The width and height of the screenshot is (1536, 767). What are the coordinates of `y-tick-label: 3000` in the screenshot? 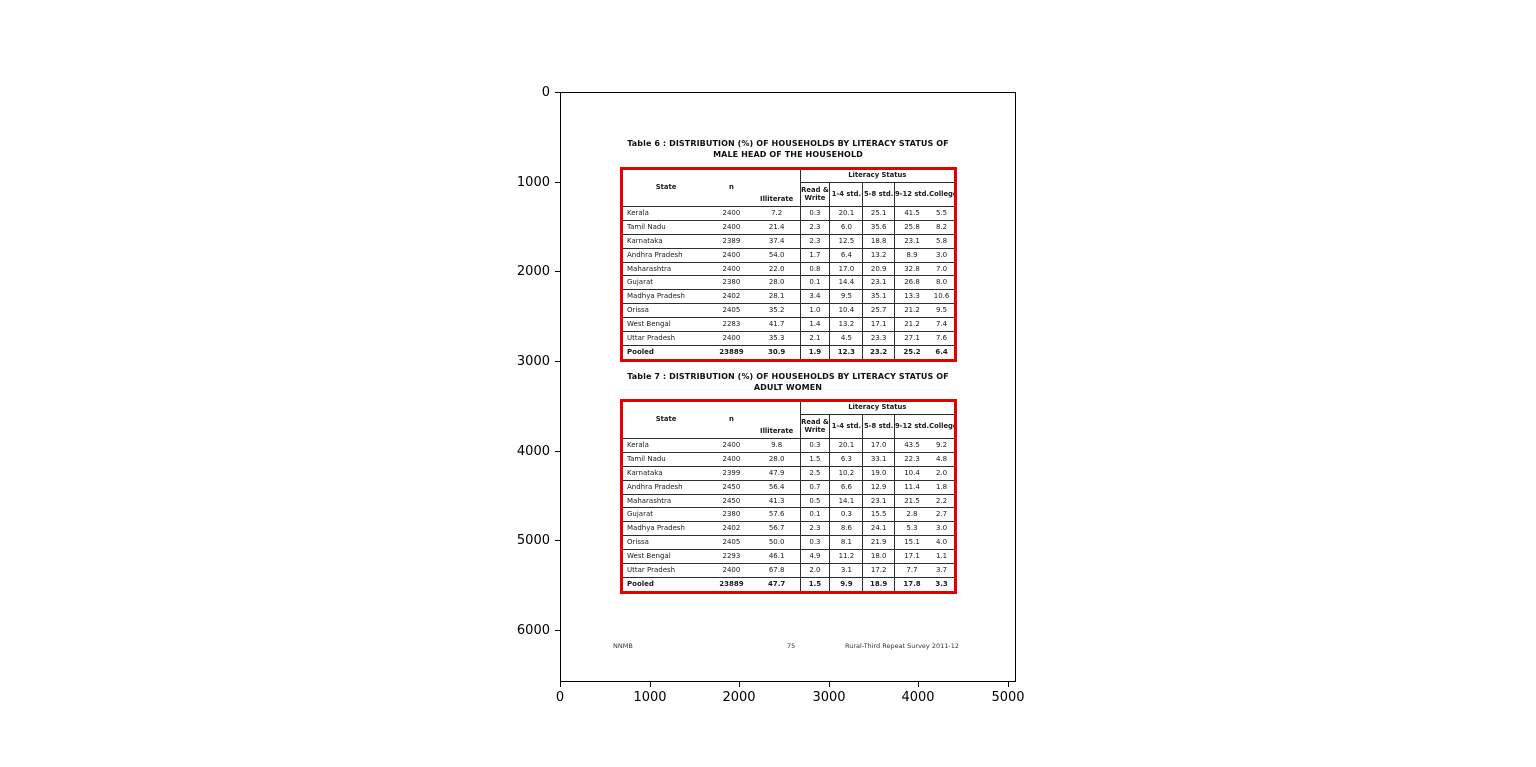 It's located at (533, 361).